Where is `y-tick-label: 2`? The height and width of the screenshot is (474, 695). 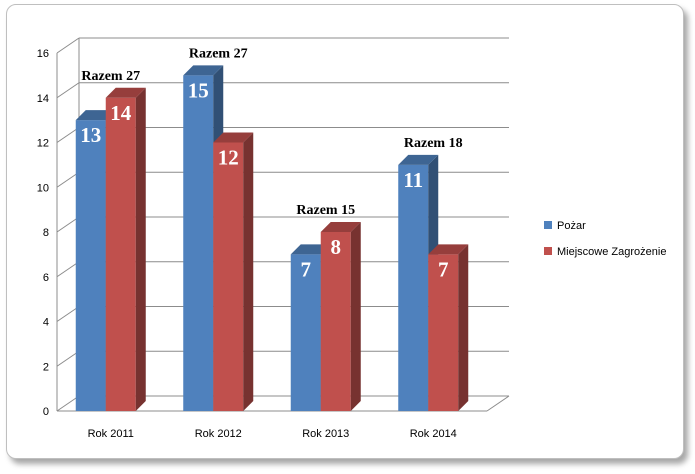
y-tick-label: 2 is located at coordinates (46, 367).